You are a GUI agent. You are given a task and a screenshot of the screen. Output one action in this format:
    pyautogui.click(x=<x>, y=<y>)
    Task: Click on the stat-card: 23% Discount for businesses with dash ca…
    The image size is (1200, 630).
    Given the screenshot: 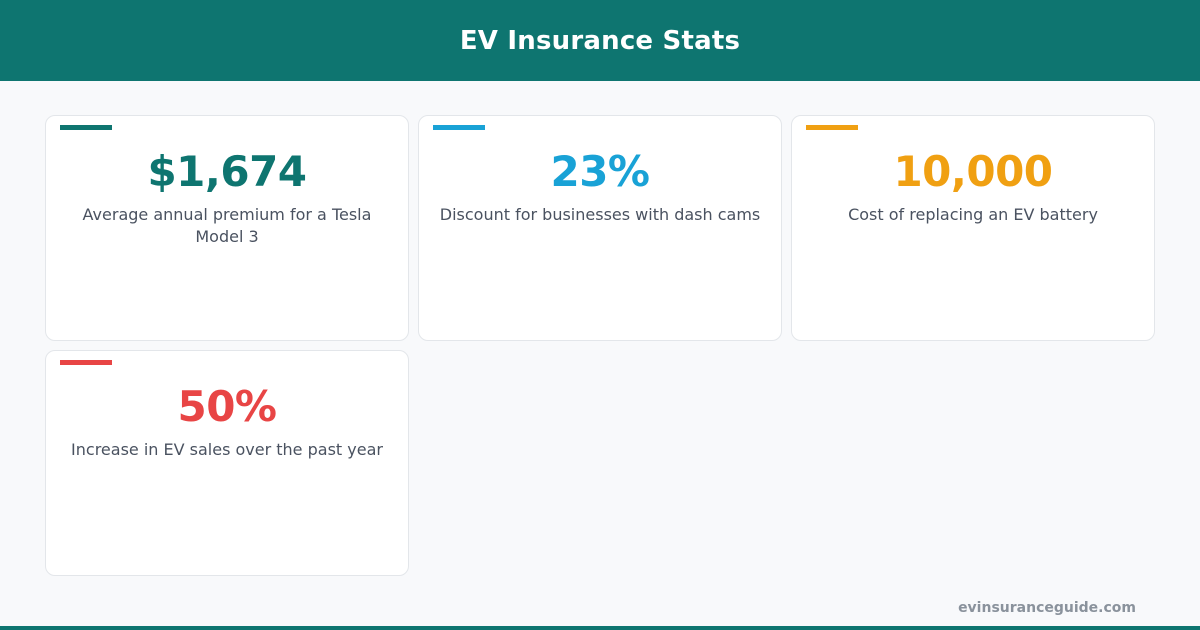 What is the action you would take?
    pyautogui.click(x=600, y=228)
    